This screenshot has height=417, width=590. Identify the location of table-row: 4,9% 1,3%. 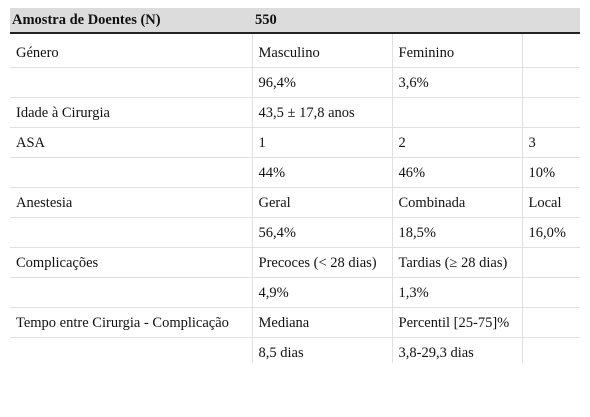
(295, 292).